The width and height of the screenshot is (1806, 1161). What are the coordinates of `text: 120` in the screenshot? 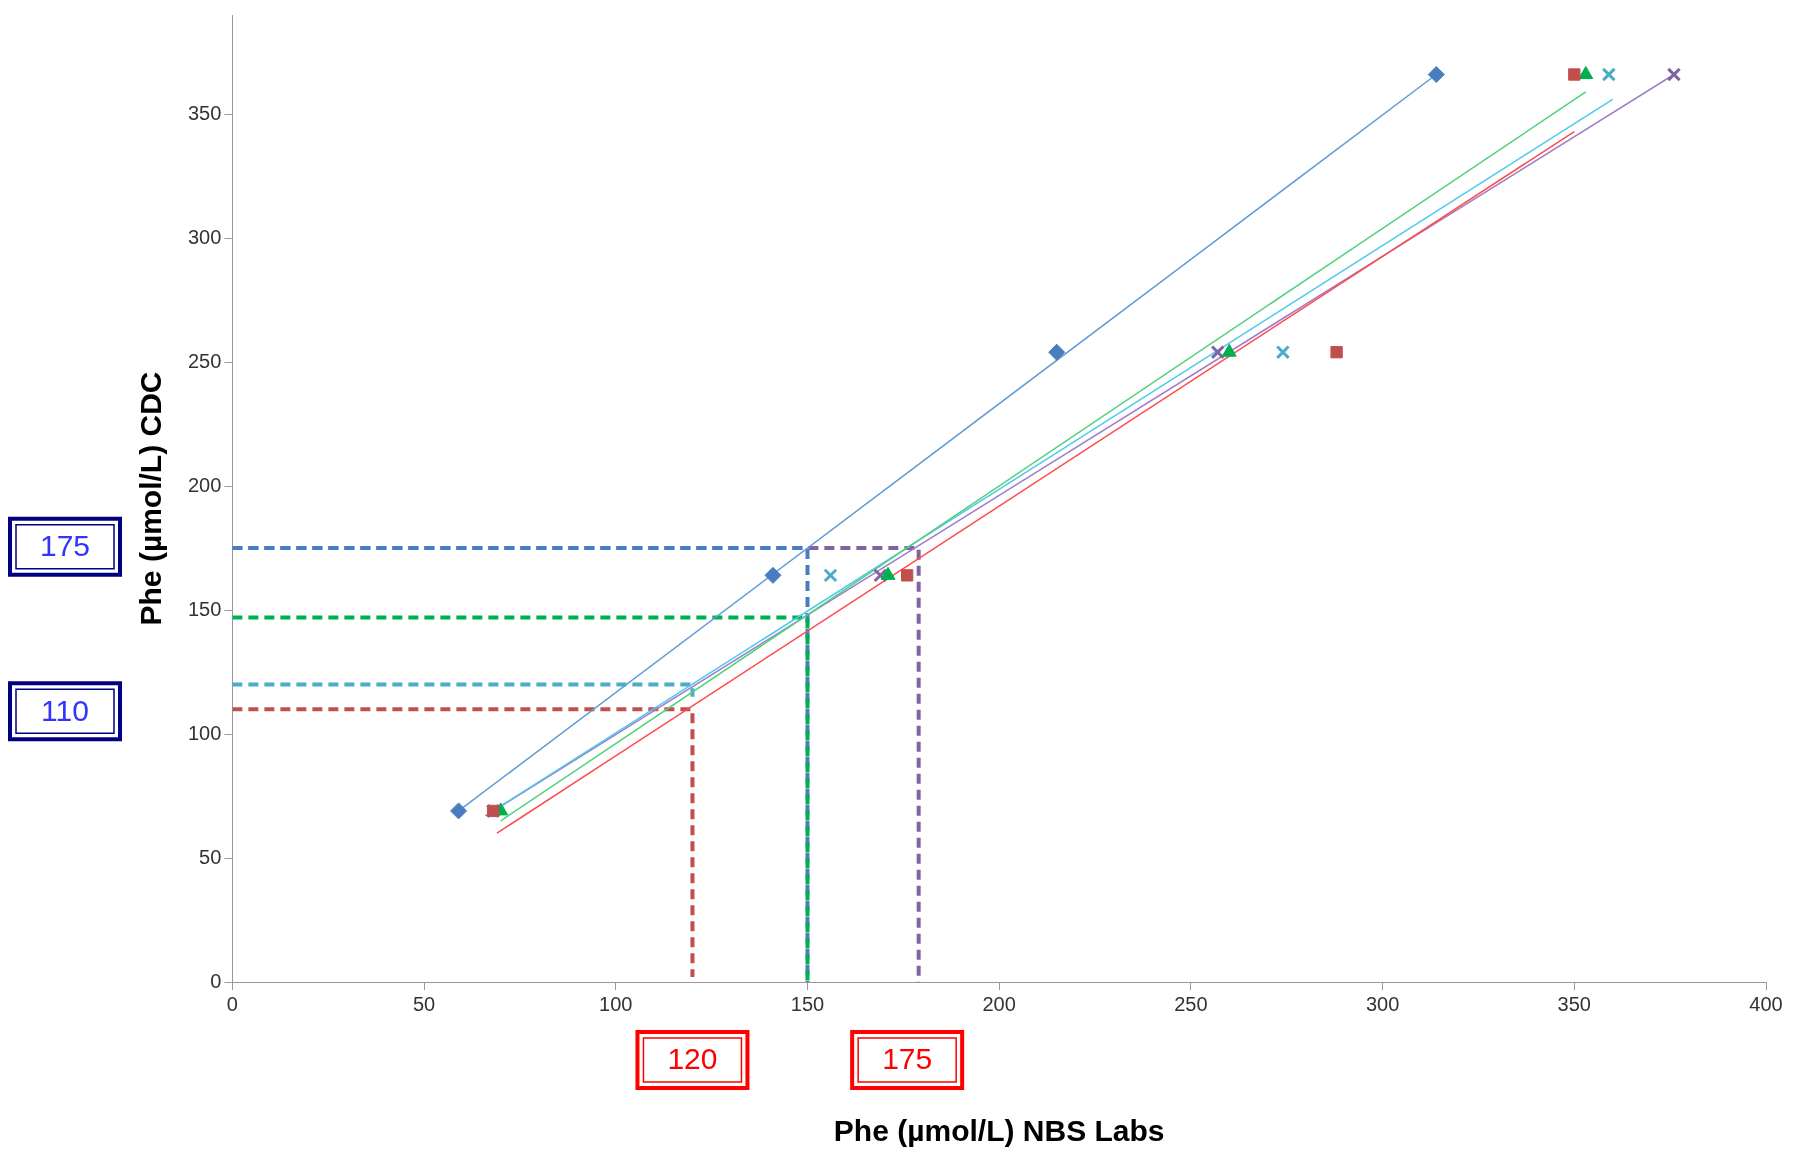 It's located at (692, 1059).